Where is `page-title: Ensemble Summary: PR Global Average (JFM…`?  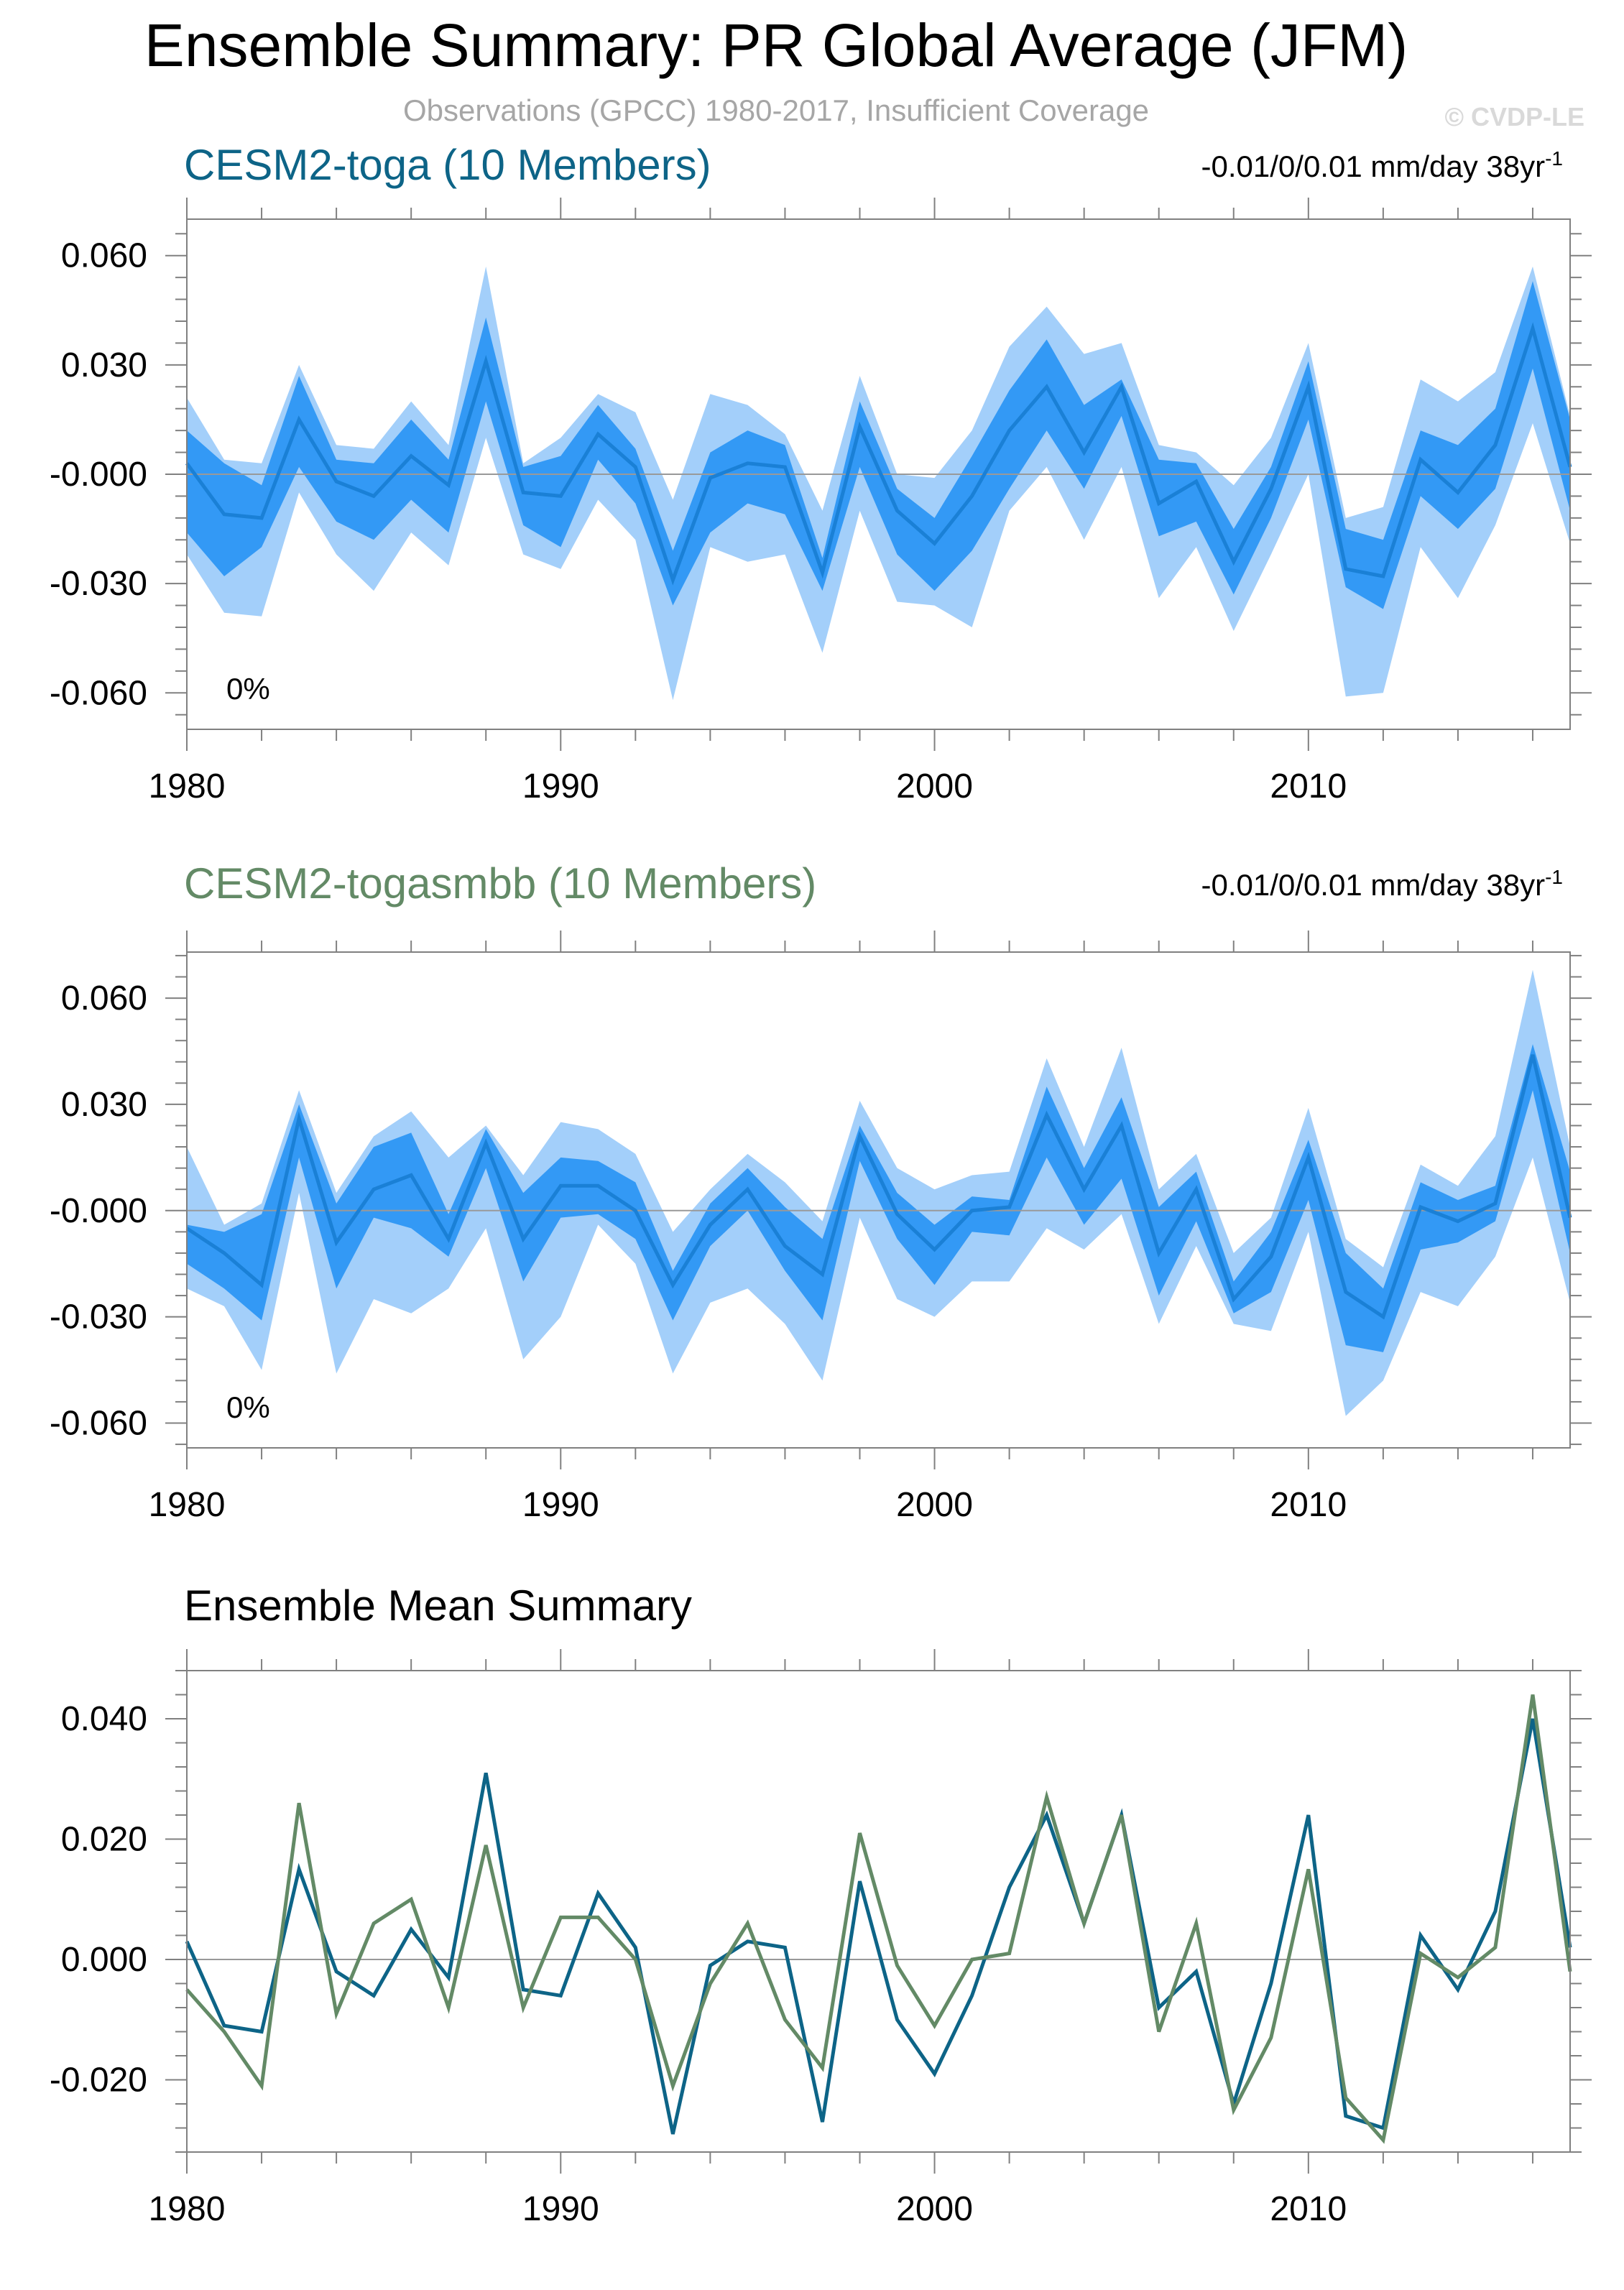 page-title: Ensemble Summary: PR Global Average (JFM… is located at coordinates (776, 45).